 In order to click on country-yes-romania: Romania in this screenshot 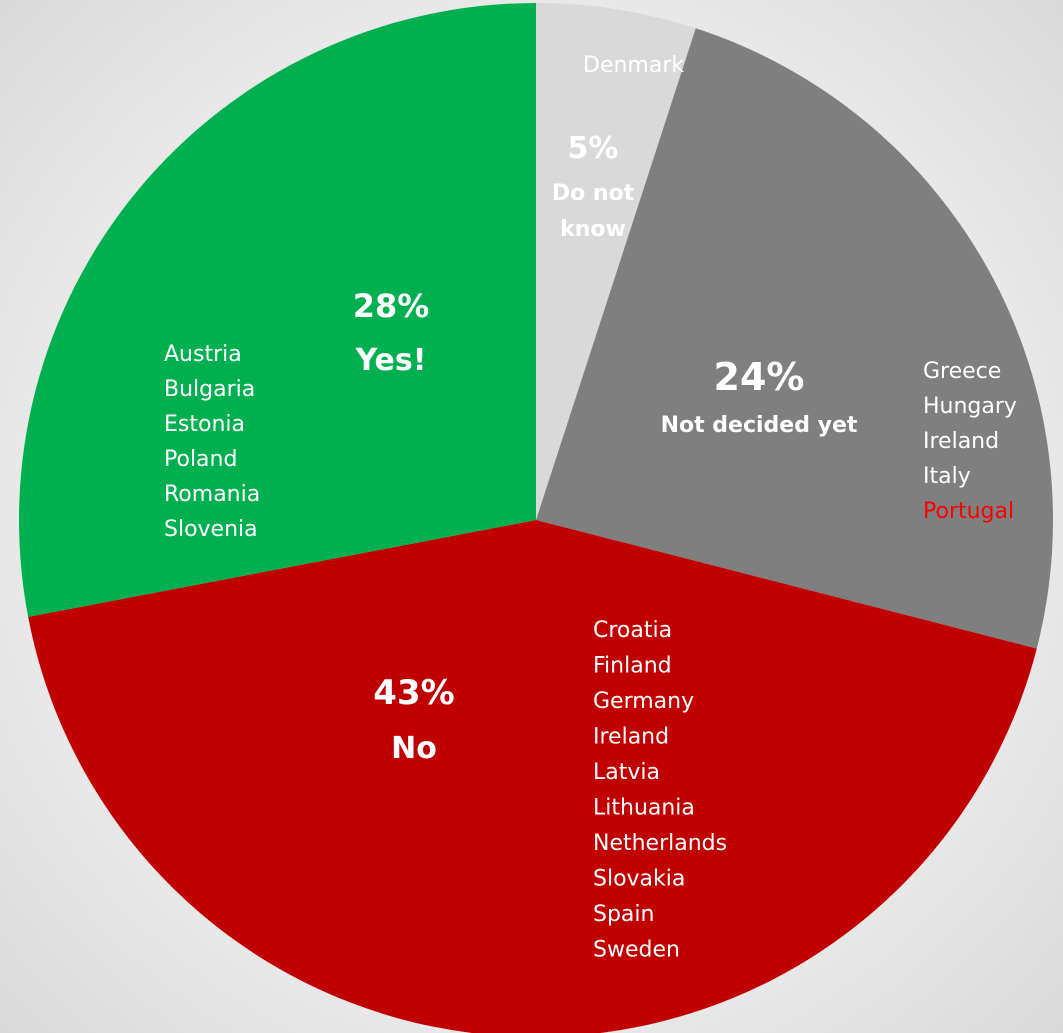, I will do `click(212, 494)`.